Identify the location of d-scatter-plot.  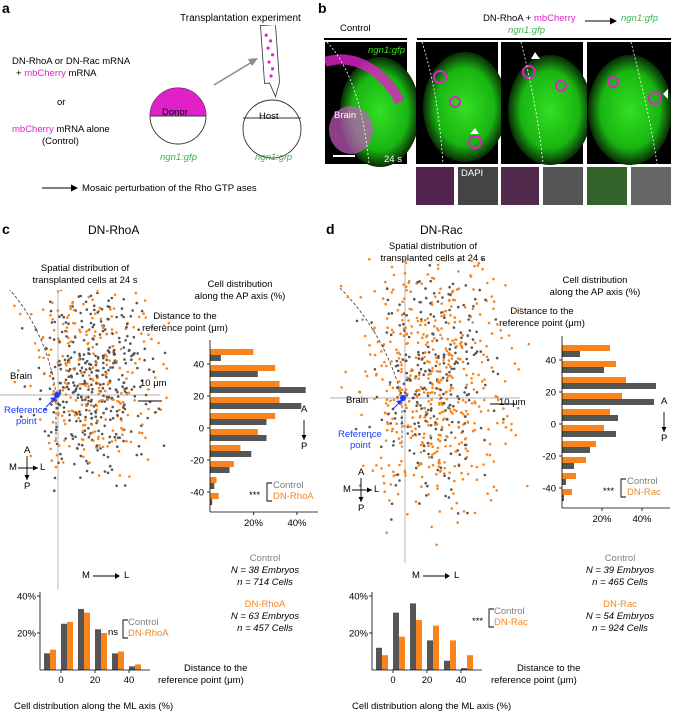
(430, 410).